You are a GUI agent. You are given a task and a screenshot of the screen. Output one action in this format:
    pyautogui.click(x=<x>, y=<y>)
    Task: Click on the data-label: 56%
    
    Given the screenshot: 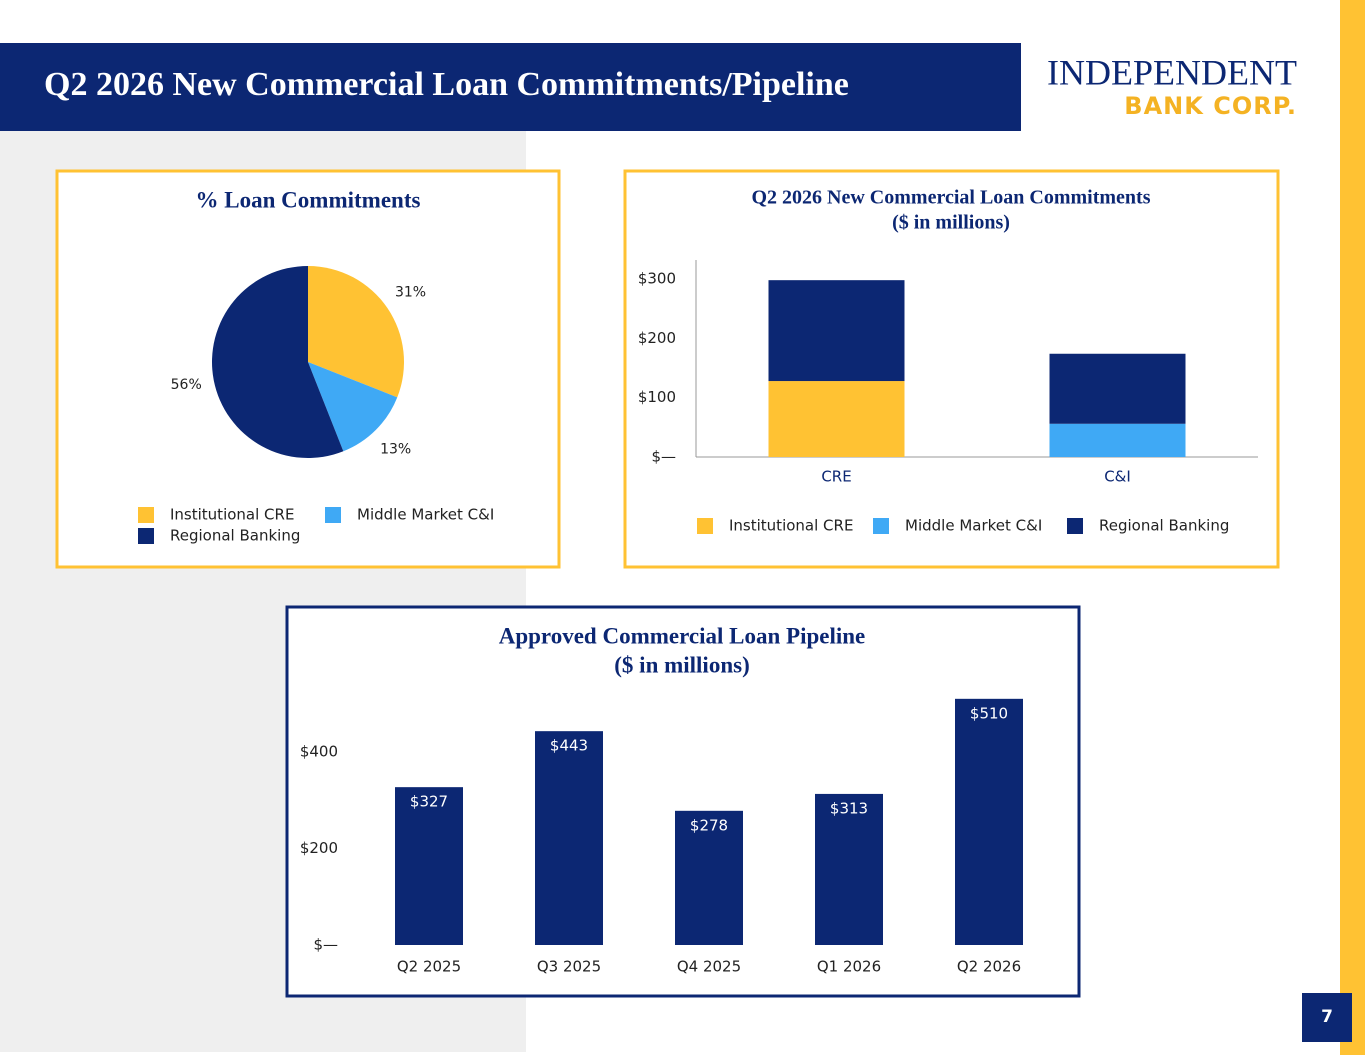 What is the action you would take?
    pyautogui.click(x=186, y=385)
    